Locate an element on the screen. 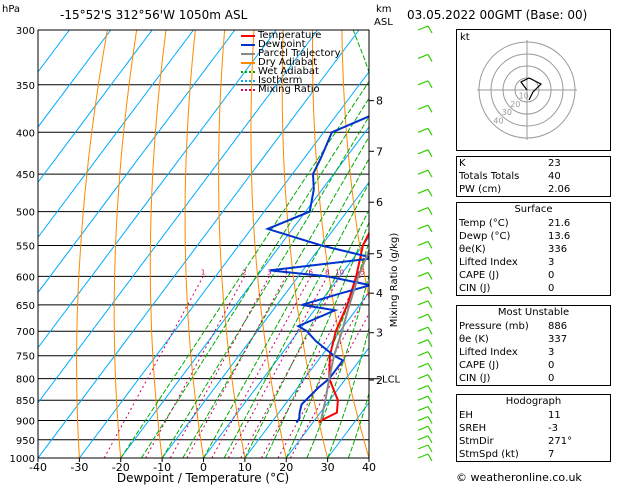  row-value: 40 is located at coordinates (554, 176).